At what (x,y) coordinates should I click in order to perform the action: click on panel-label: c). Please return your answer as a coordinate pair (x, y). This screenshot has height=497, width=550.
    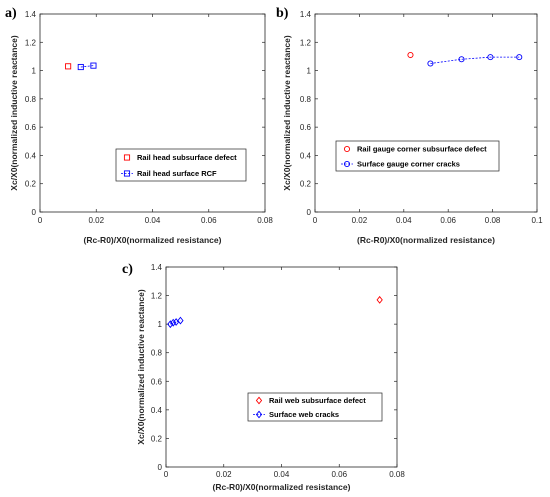
    Looking at the image, I should click on (127, 269).